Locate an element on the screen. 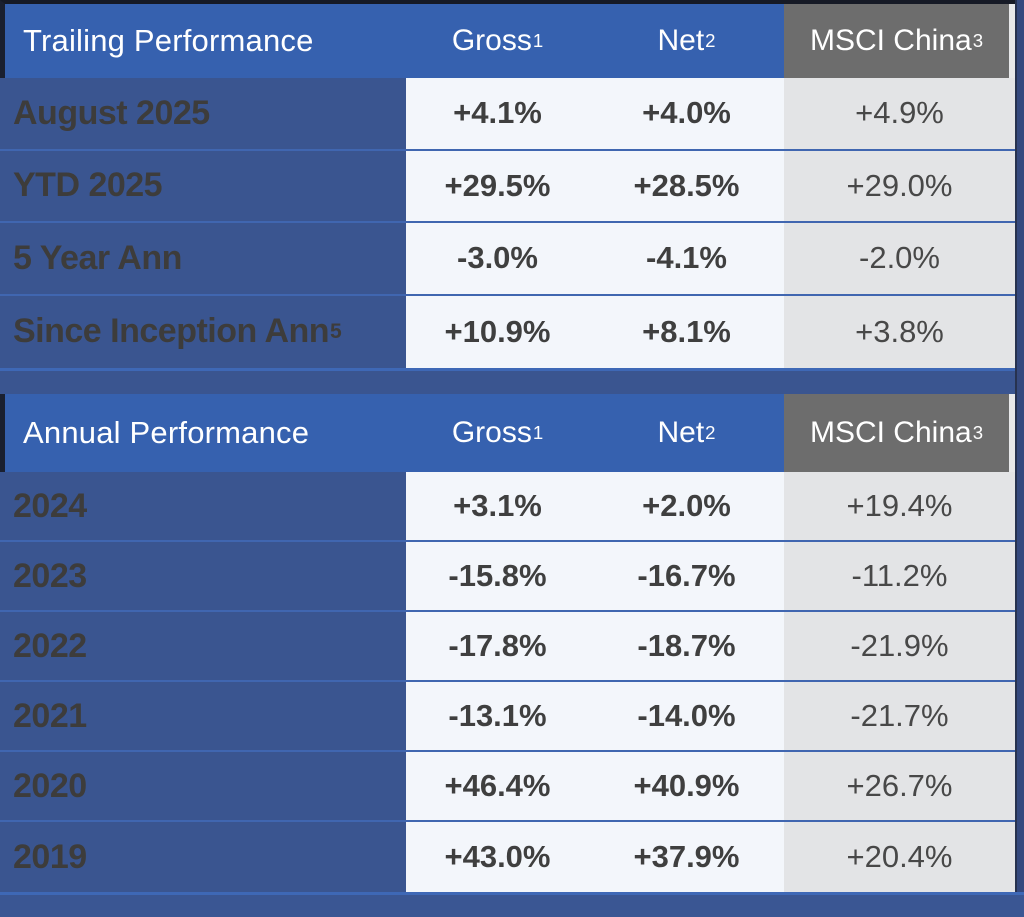  table-row: 2023 -15.8% -16.7% -11.2% is located at coordinates (512, 577).